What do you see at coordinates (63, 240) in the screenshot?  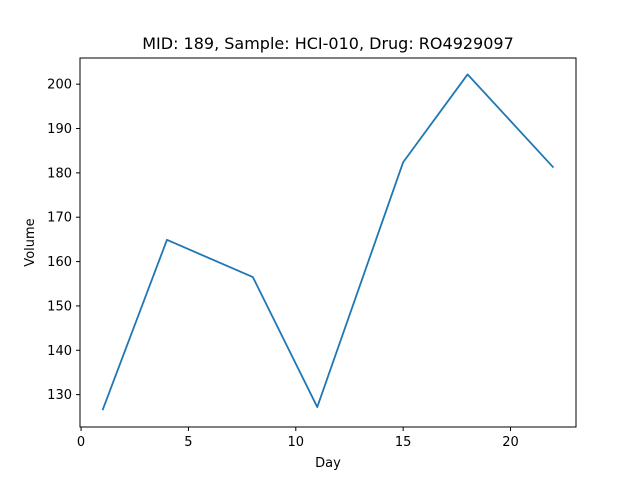 I see `y-axis-ticks: 130 140 150 160 170 180 190 200` at bounding box center [63, 240].